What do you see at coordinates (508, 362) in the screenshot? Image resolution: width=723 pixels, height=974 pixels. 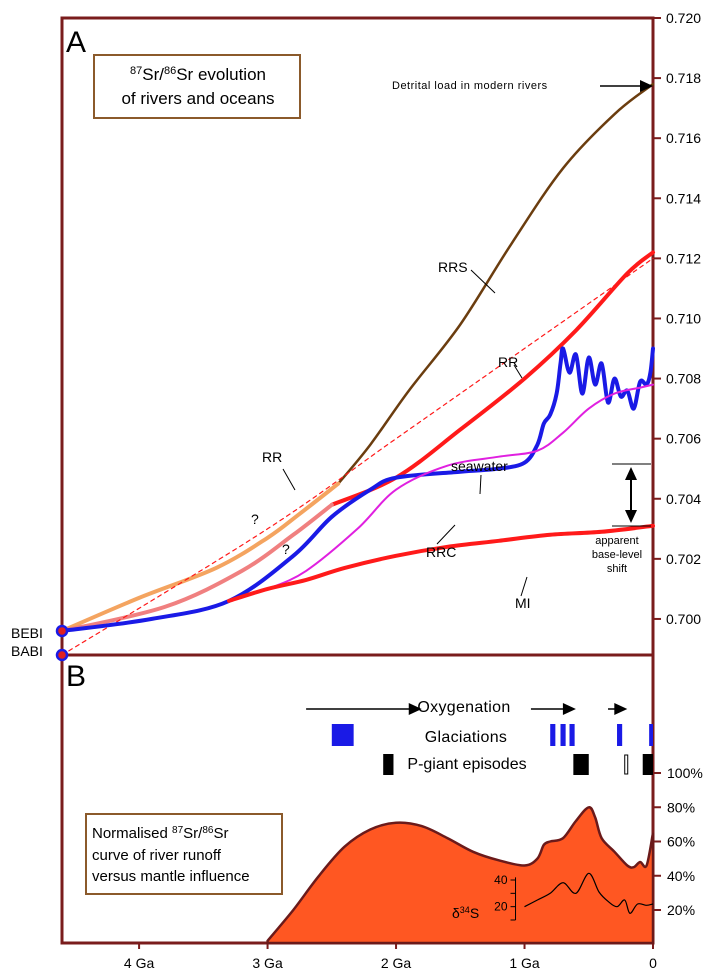 I see `label-rr-upper: RR` at bounding box center [508, 362].